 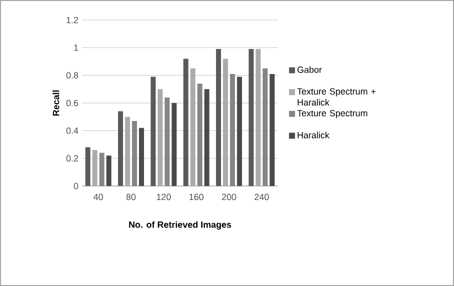 I want to click on y-tick-label: 0.2, so click(x=72, y=158).